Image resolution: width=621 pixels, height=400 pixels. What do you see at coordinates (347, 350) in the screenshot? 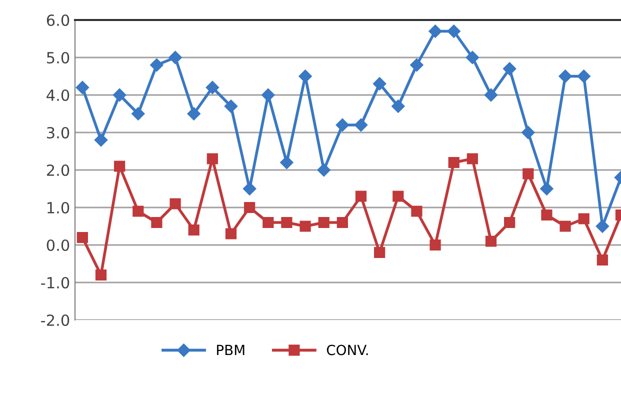
I see `legend-label: CONV.` at bounding box center [347, 350].